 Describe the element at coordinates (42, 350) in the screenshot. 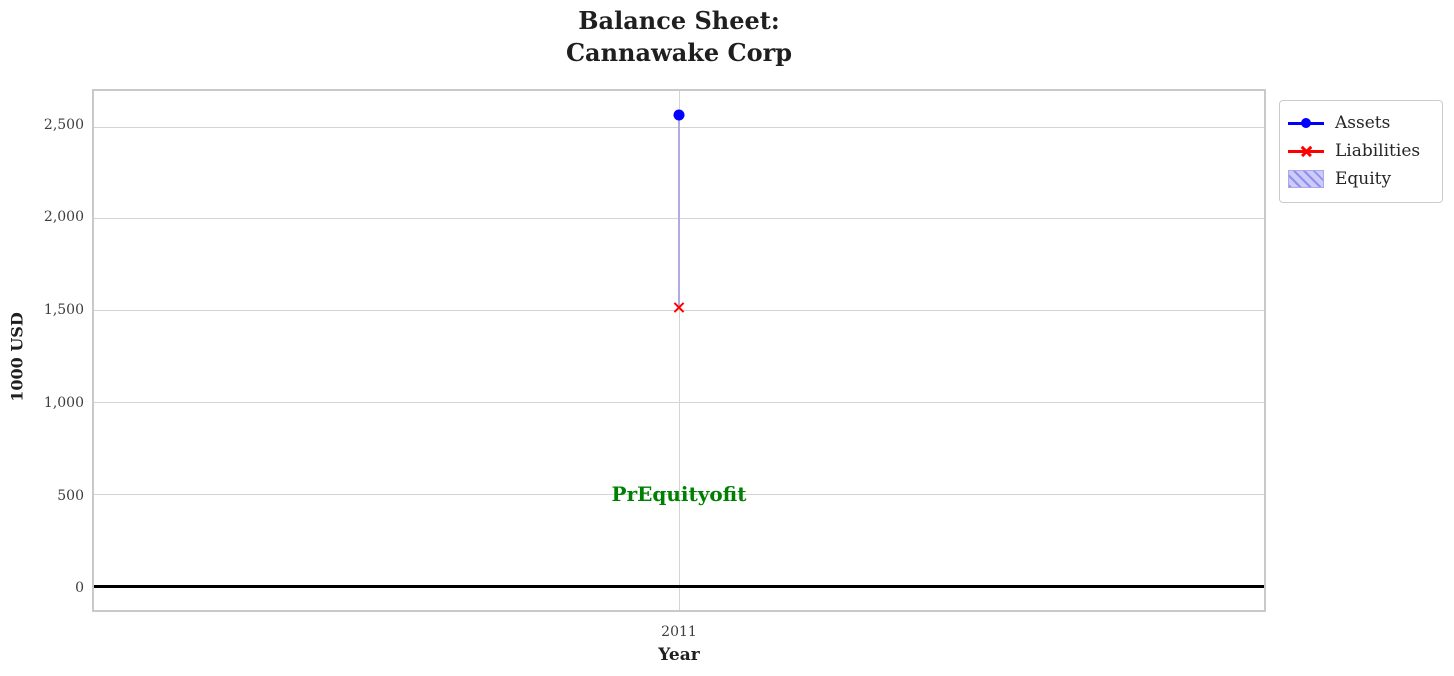

I see `y-axis-ticks: 0 500 1,000 1,500 2,000 2,500` at that location.